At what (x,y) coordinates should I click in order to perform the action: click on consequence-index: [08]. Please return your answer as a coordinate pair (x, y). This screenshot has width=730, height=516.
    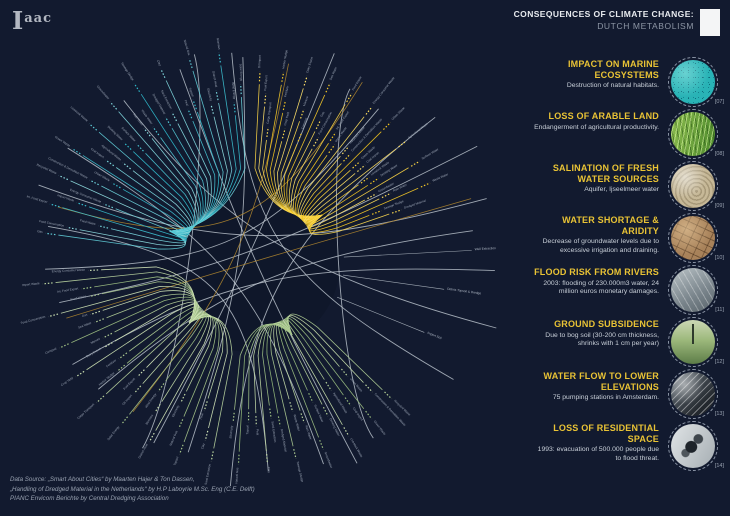
    Looking at the image, I should click on (719, 154).